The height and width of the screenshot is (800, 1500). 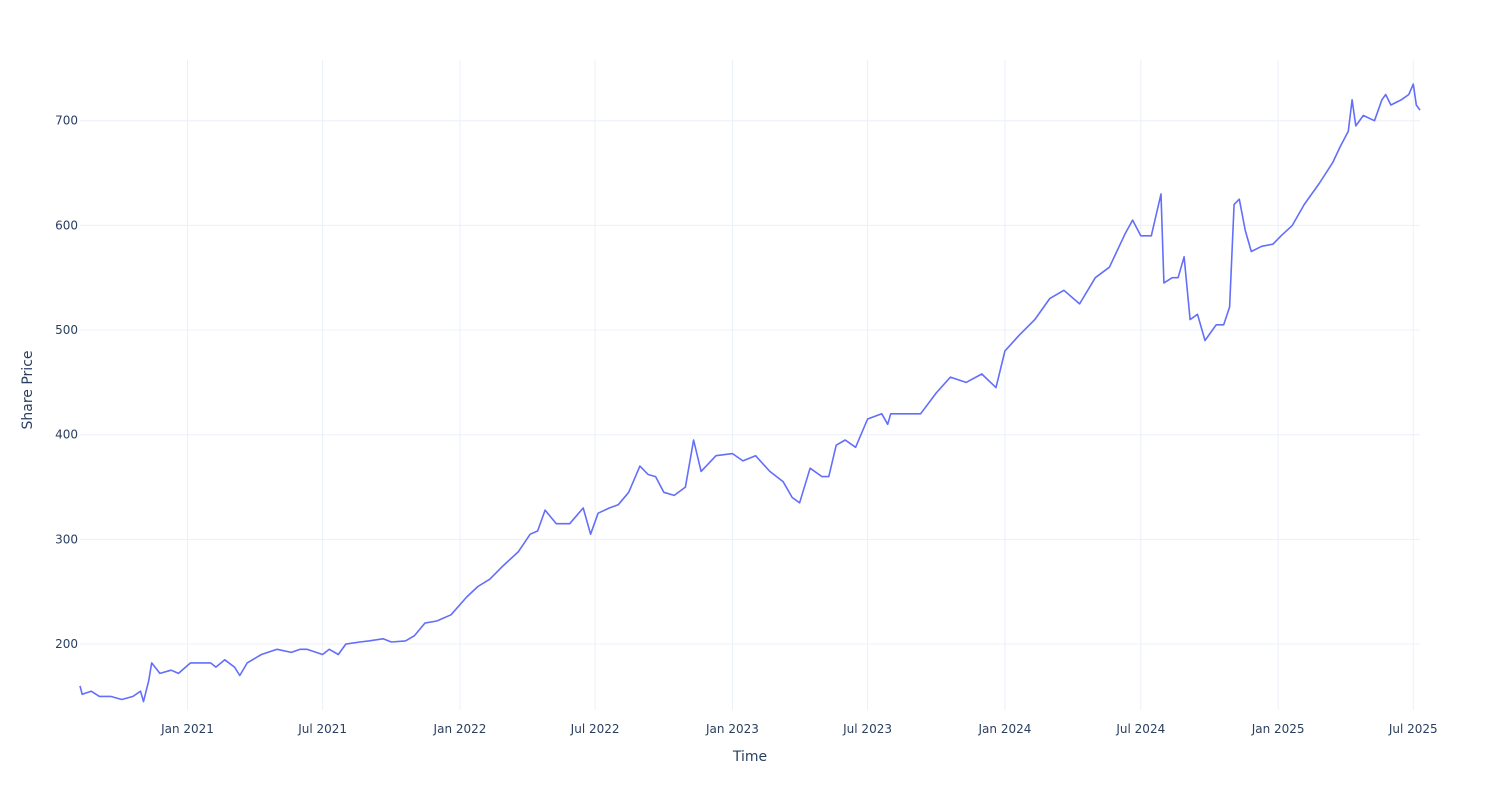 What do you see at coordinates (66, 225) in the screenshot?
I see `y-tick-label: 600` at bounding box center [66, 225].